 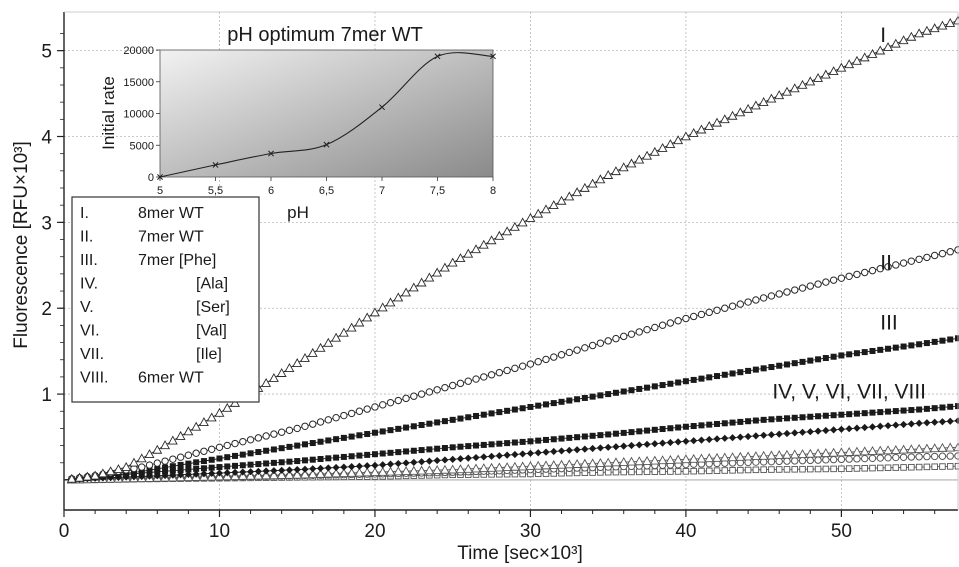 I want to click on inset-y-tick-label: 15000, so click(x=138, y=83).